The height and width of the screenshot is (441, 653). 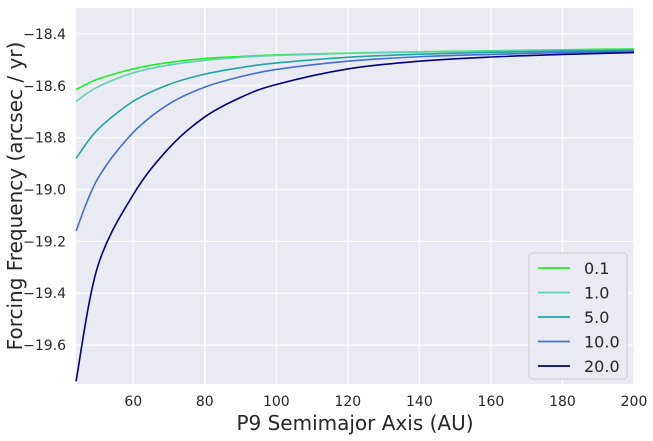 I want to click on x-tick-label: 100, so click(x=276, y=402).